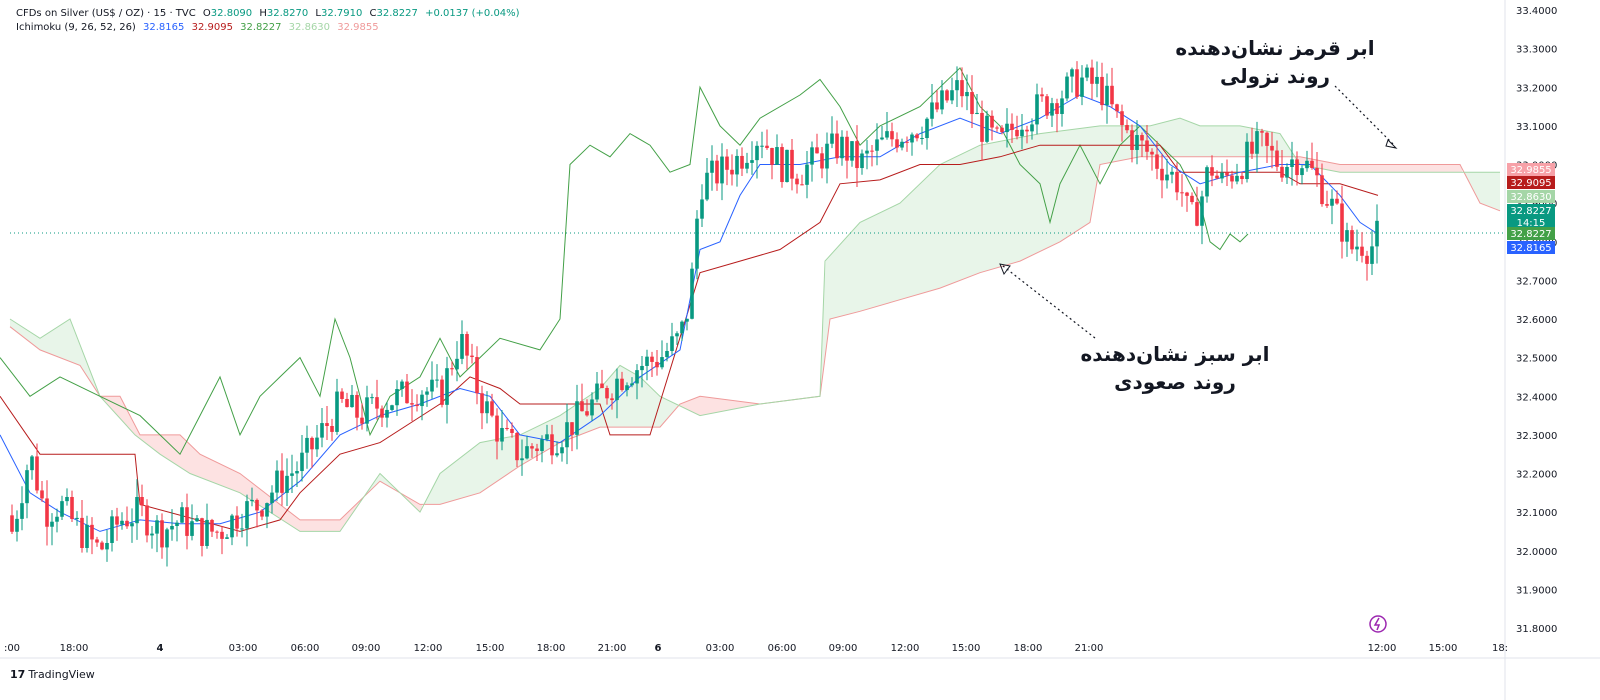 The width and height of the screenshot is (1600, 700). I want to click on replay-icon-bolt, so click(1377, 624).